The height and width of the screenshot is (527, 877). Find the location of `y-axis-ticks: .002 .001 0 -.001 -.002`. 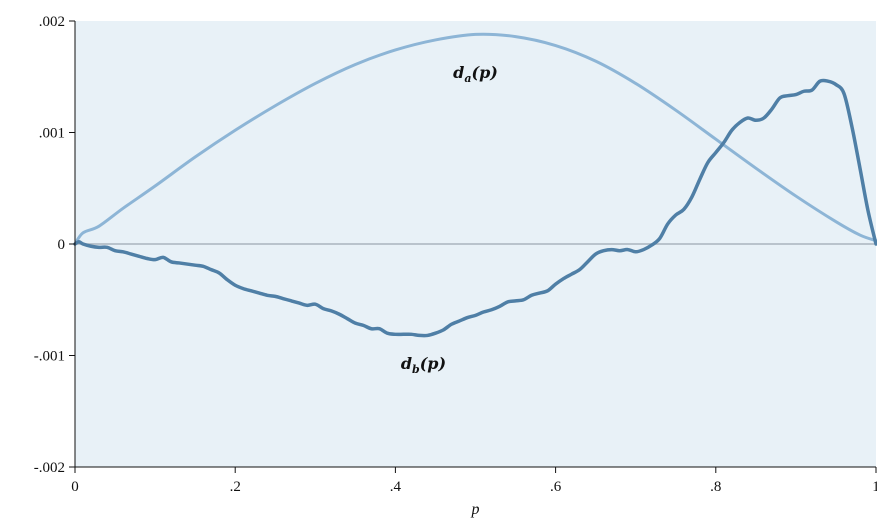

y-axis-ticks: .002 .001 0 -.001 -.002 is located at coordinates (54, 245).